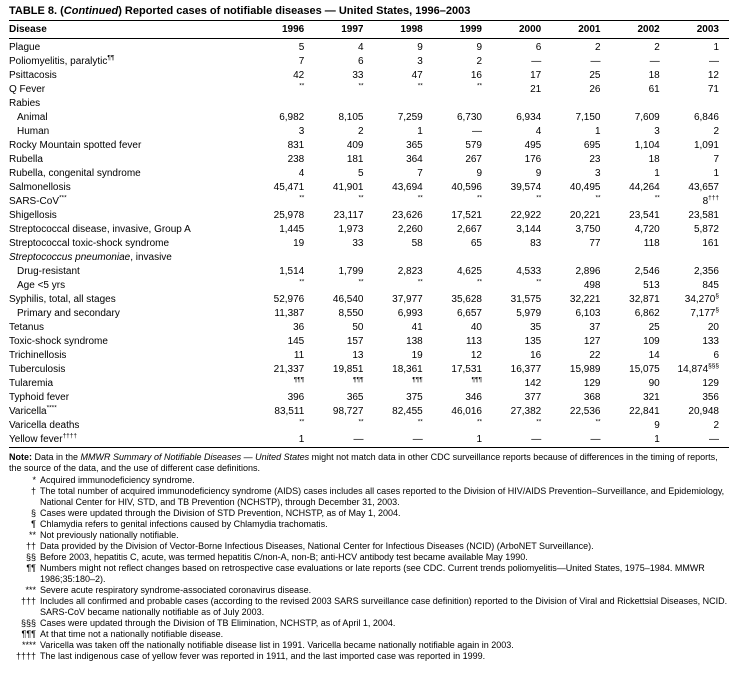 The height and width of the screenshot is (675, 739). Describe the element at coordinates (292, 117) in the screenshot. I see `case-count: 6,982` at that location.